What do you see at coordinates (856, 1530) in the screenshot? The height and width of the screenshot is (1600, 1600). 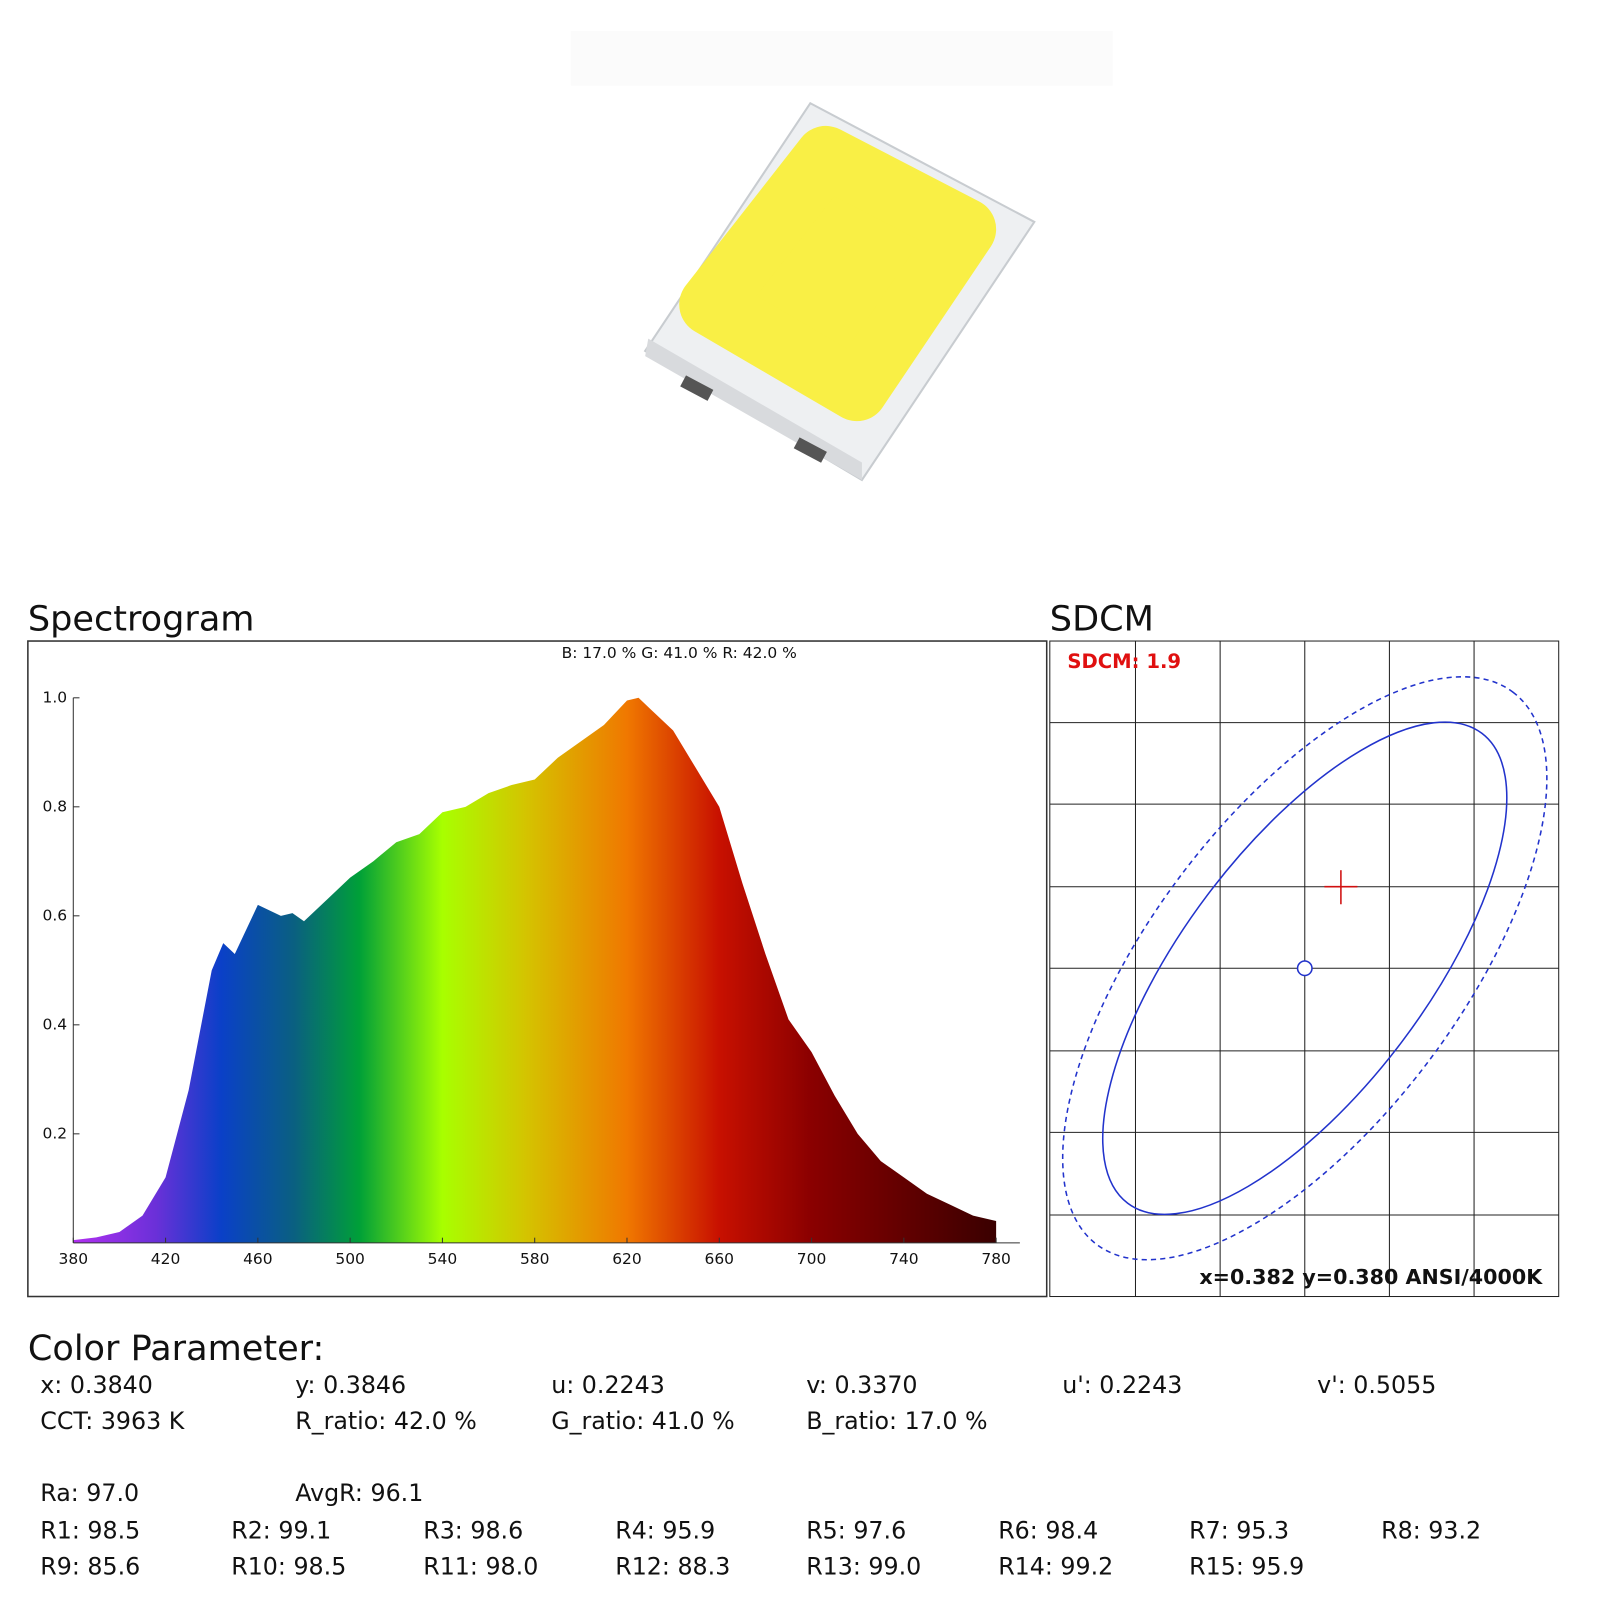 I see `parameter: R5: 97.6` at bounding box center [856, 1530].